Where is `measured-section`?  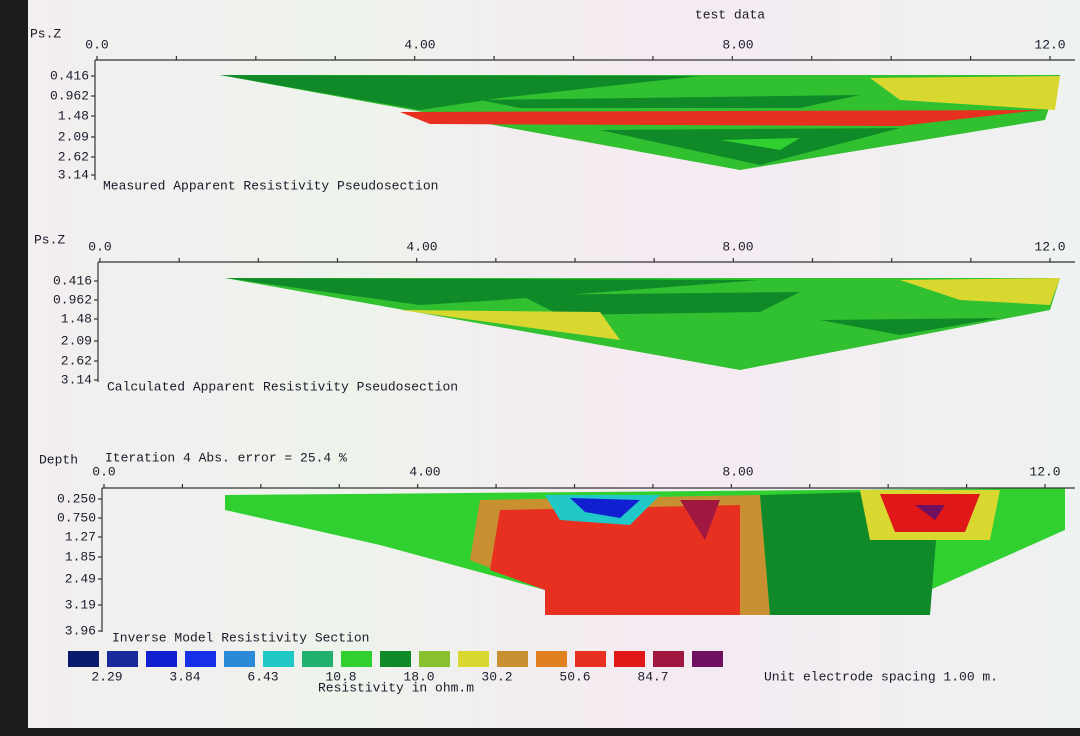
measured-section is located at coordinates (640, 122).